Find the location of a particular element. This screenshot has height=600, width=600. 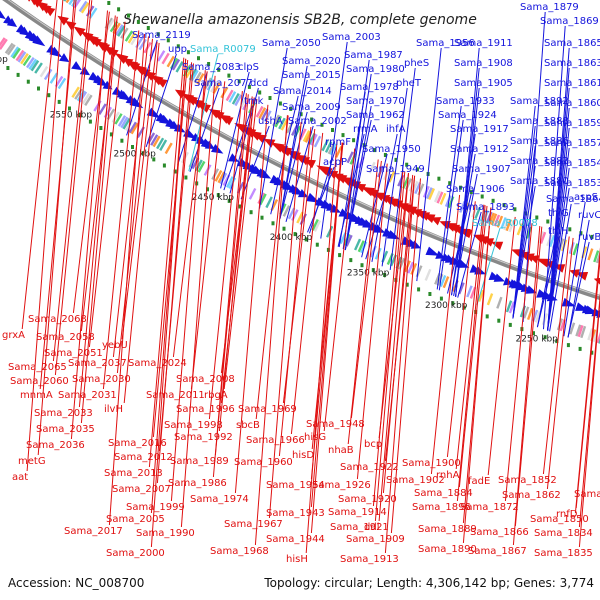

forward-gene-label: Sama_1892 is located at coordinates (539, 101).